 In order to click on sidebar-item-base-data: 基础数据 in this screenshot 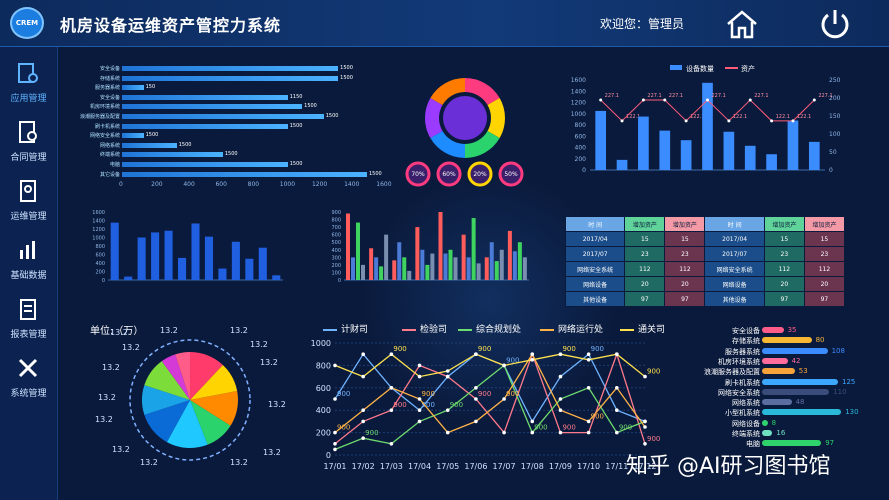, I will do `click(28, 261)`.